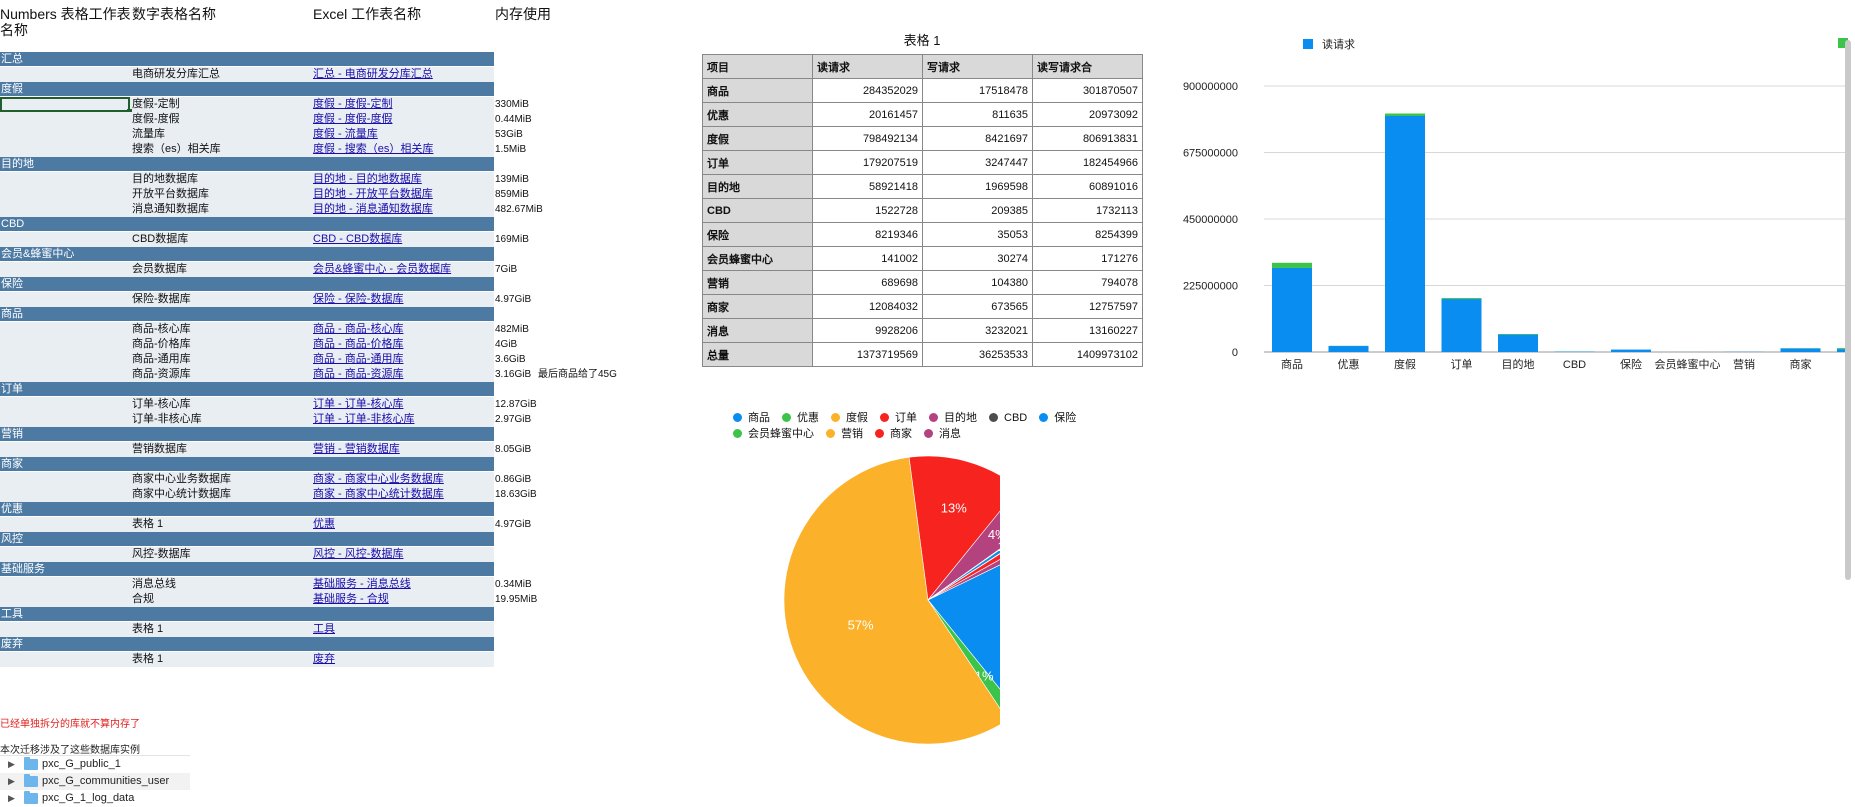 The height and width of the screenshot is (807, 1855). I want to click on sheet-link: 度假 - 流量库, so click(345, 134).